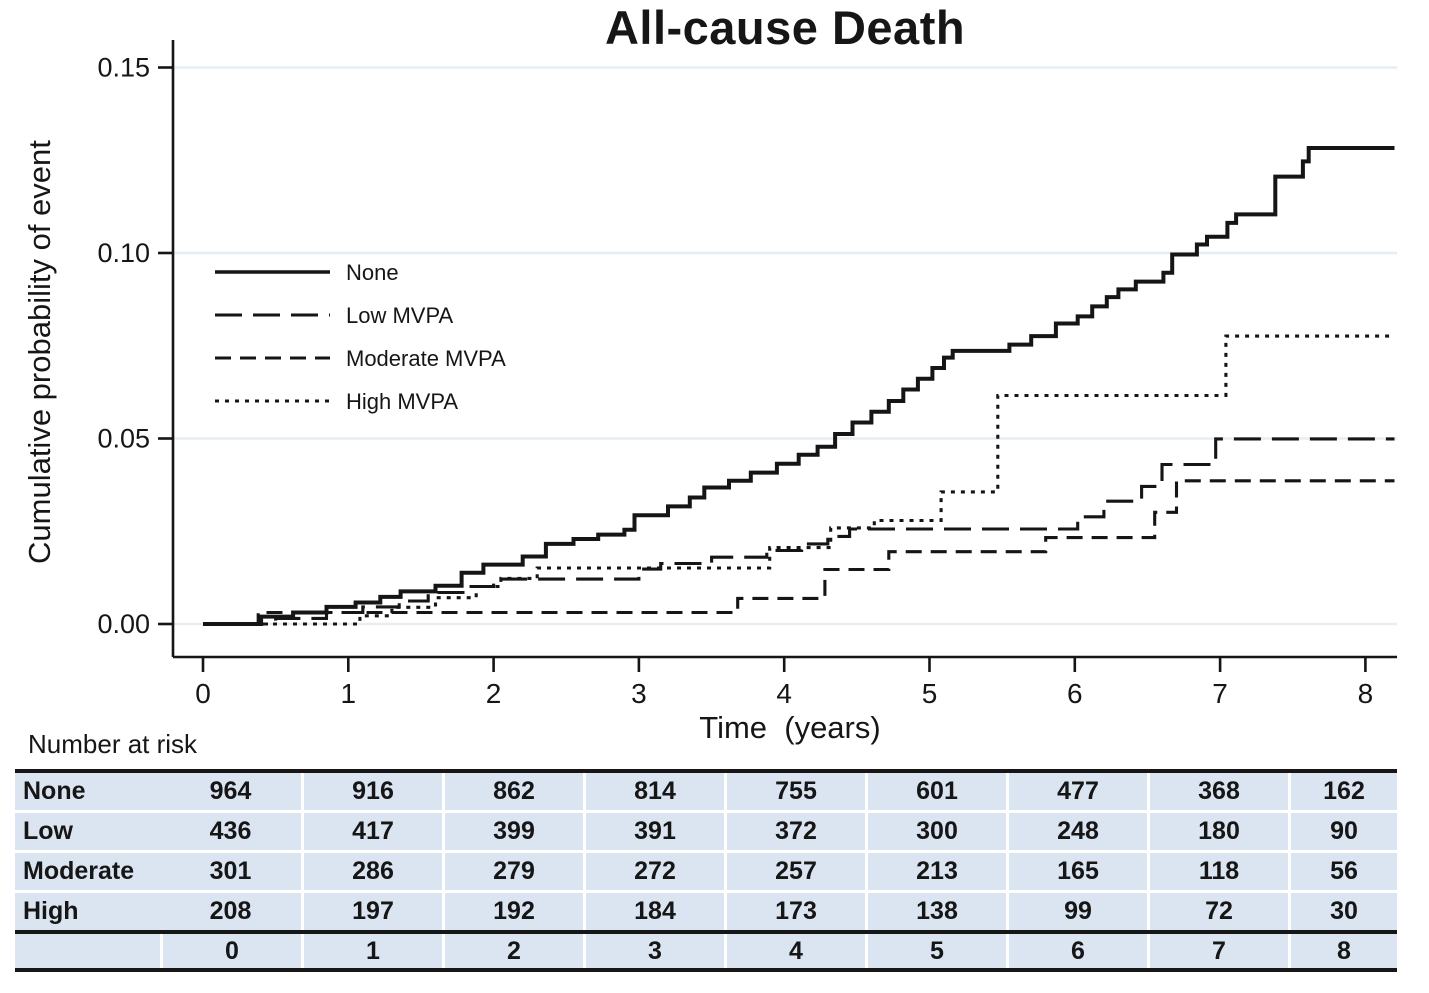  Describe the element at coordinates (87, 951) in the screenshot. I see `risk-time-label-spacer` at that location.